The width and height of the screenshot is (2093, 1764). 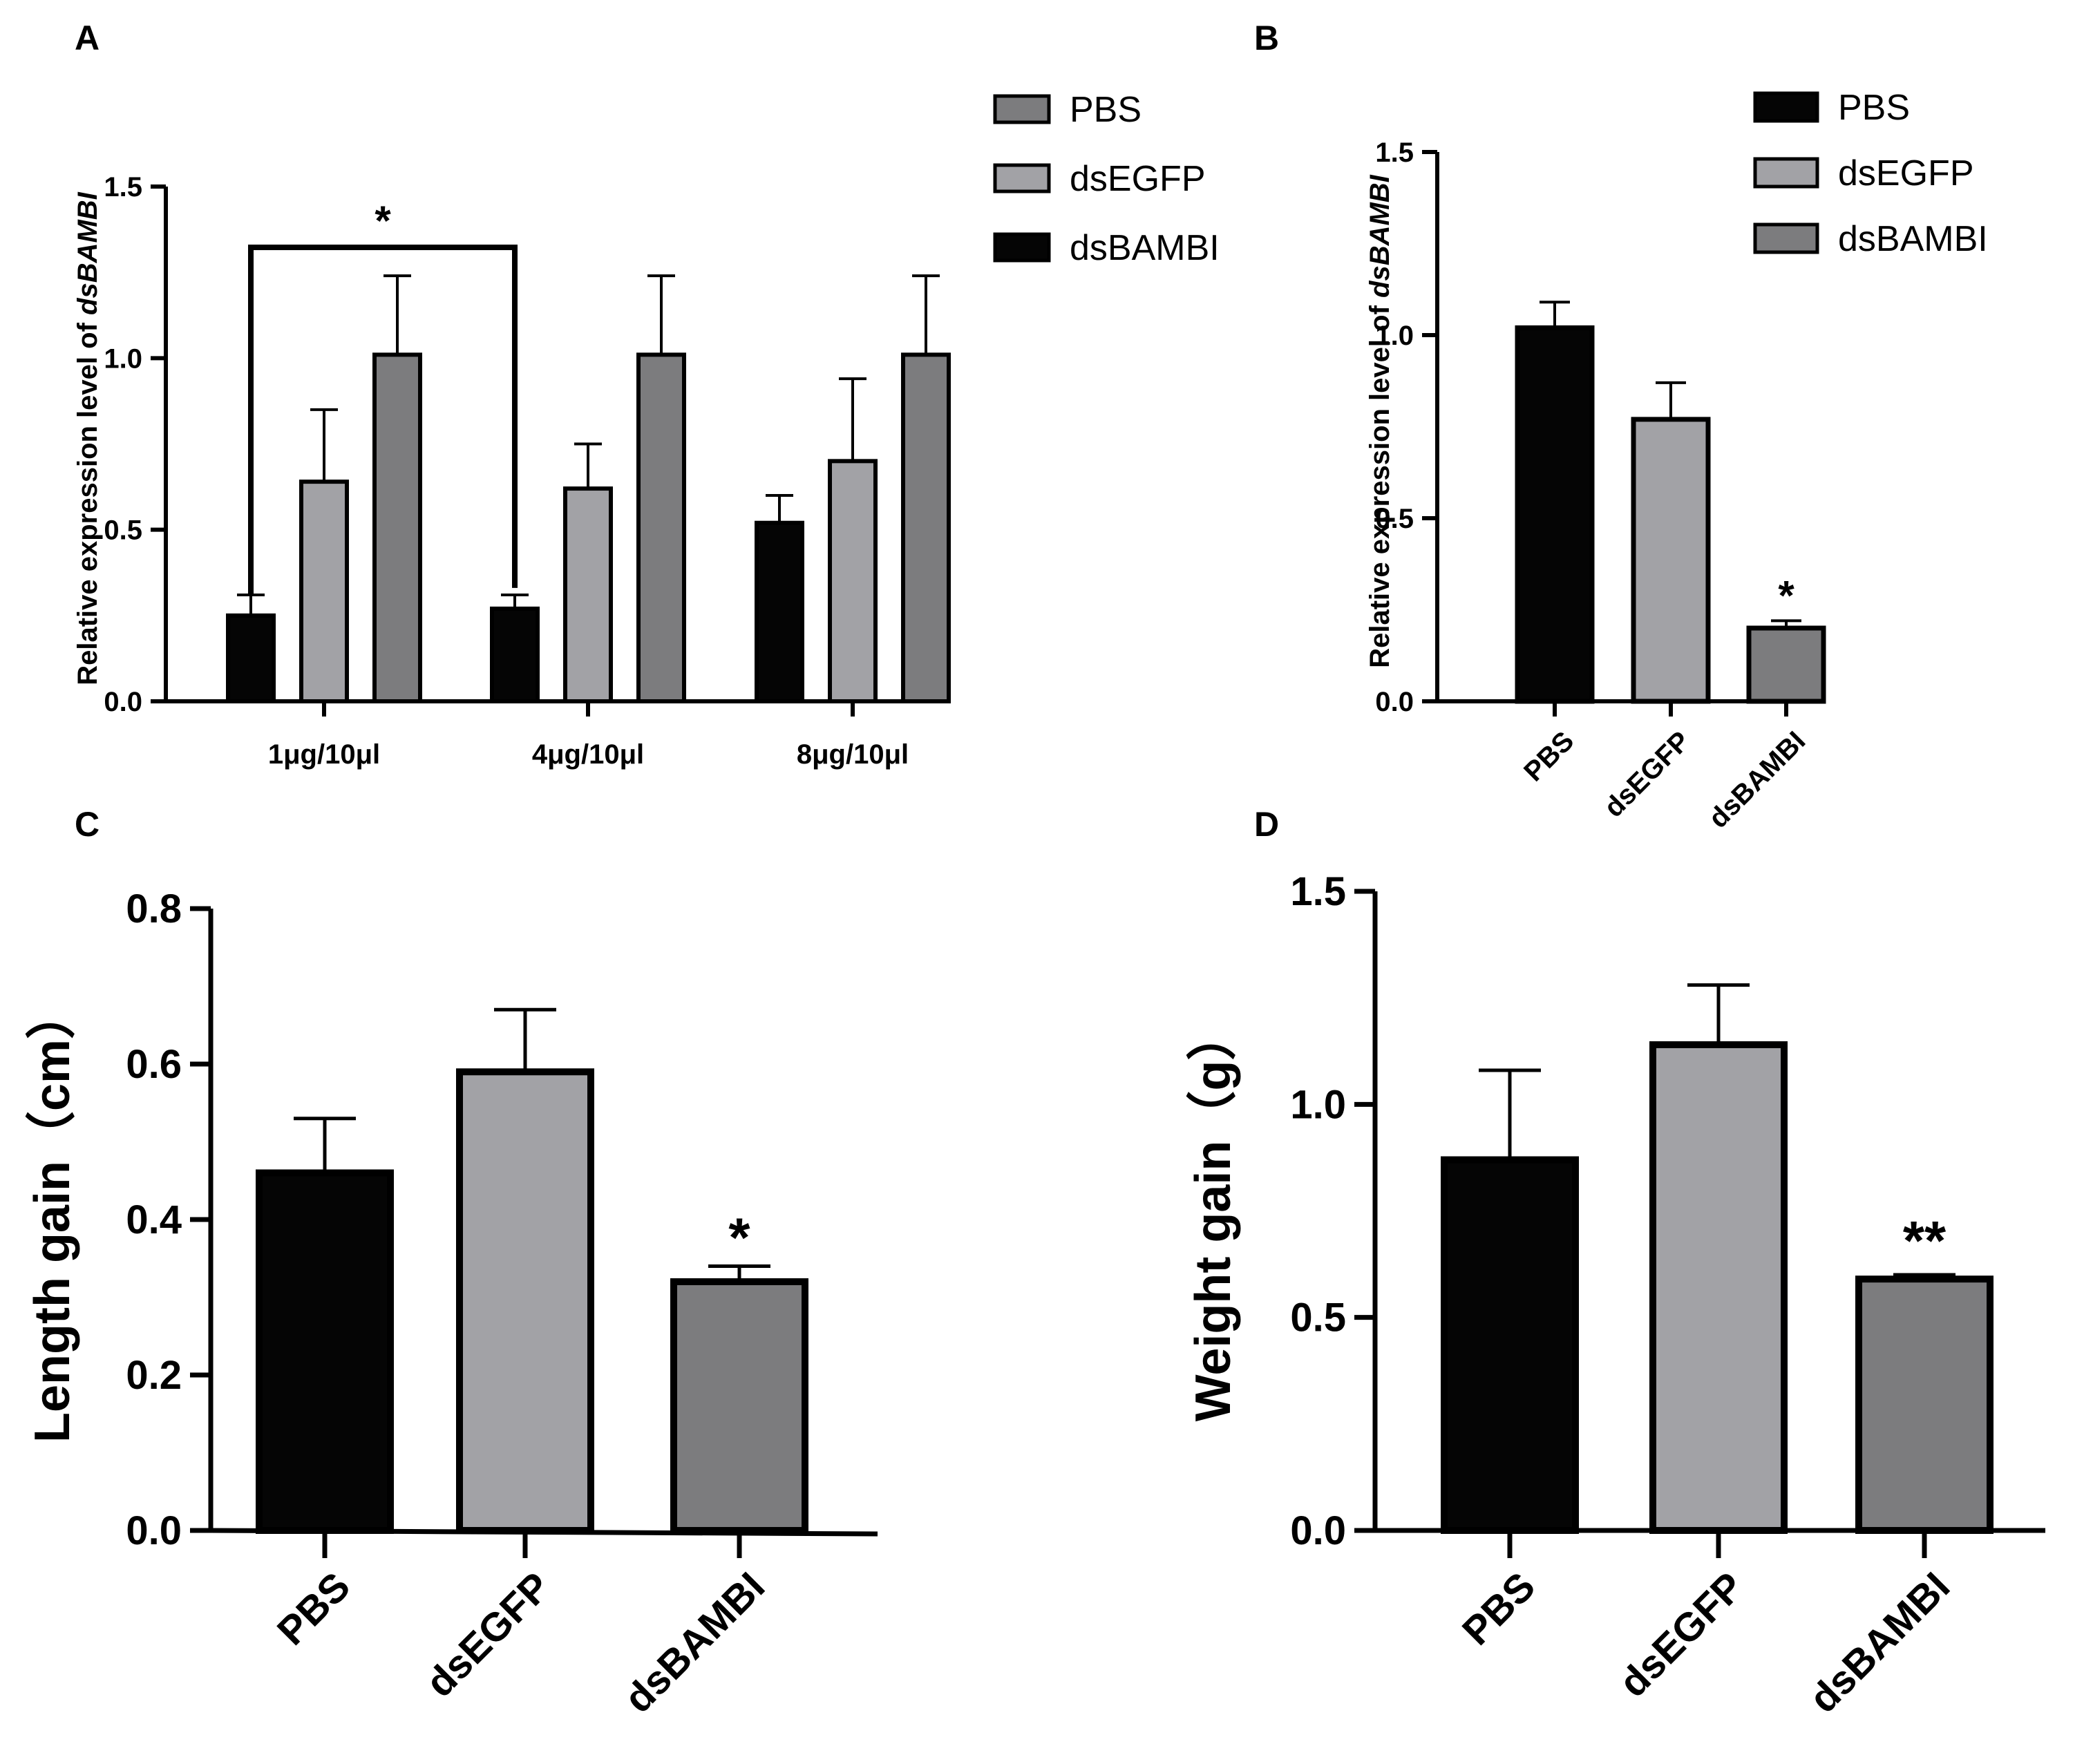 I want to click on panel-letter-c: C, so click(x=87, y=824).